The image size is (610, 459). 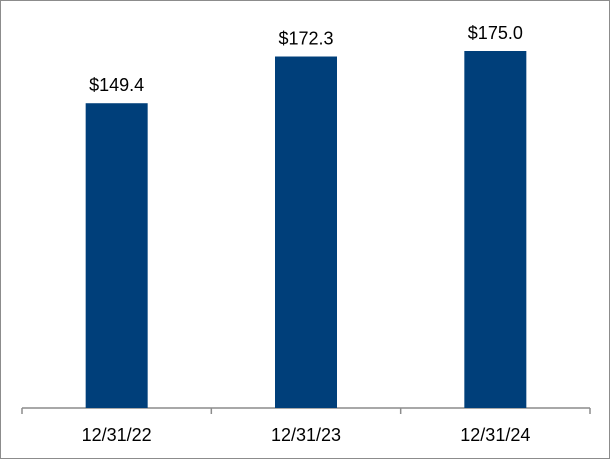 I want to click on x-tick-label: 12/31/24, so click(x=495, y=435).